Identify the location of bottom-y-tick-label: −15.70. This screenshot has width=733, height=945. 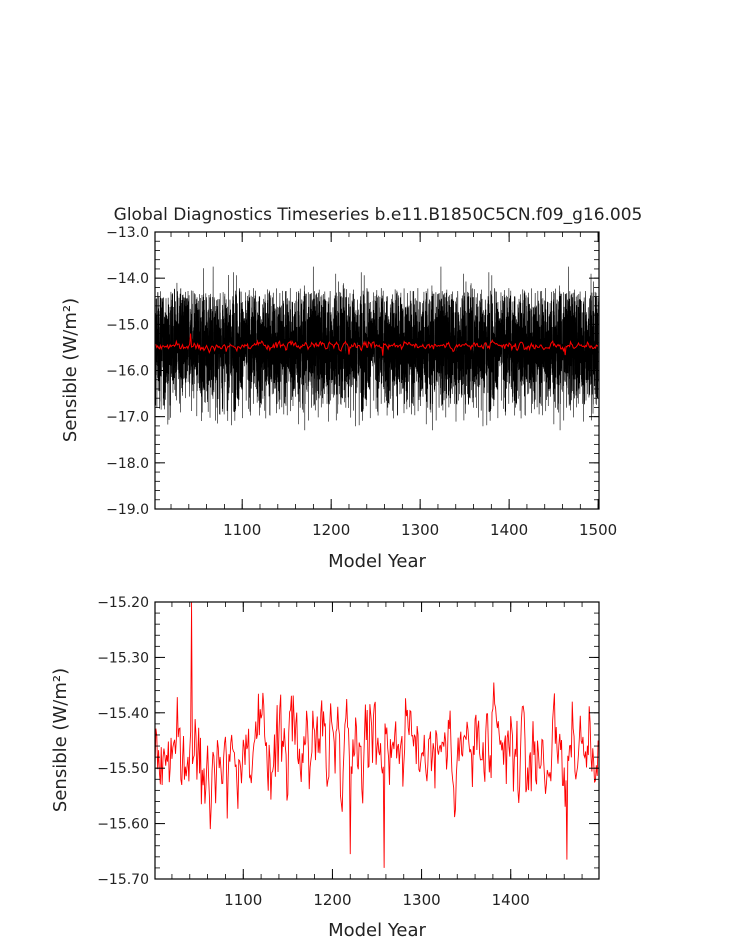
(123, 880).